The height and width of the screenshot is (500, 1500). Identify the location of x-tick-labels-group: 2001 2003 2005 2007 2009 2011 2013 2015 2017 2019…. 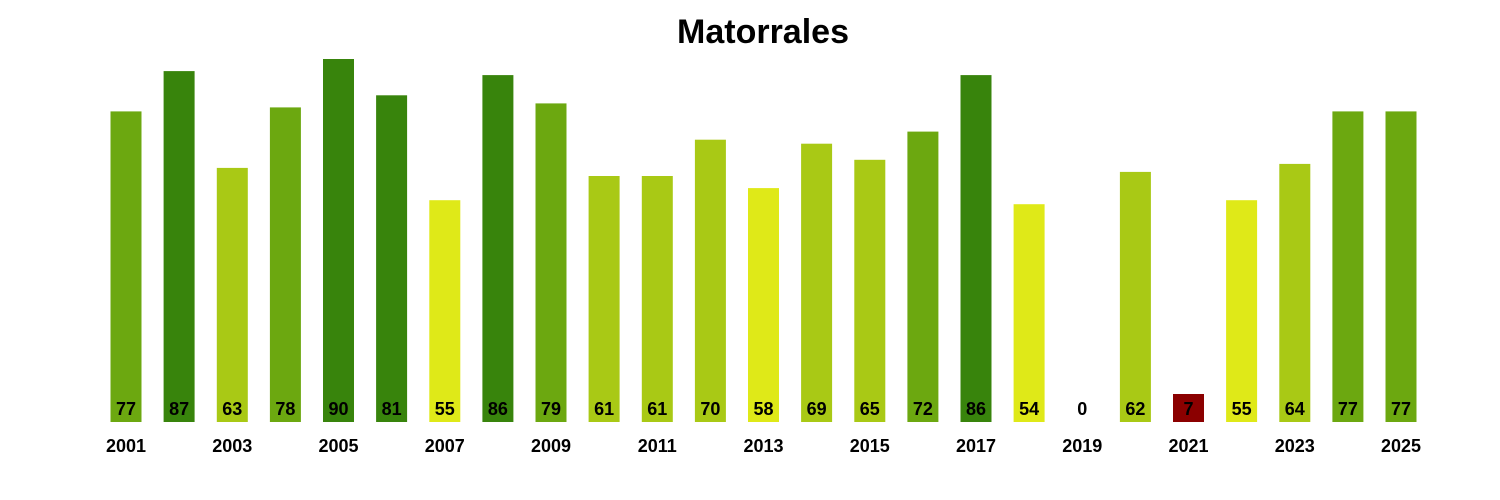
(763, 446).